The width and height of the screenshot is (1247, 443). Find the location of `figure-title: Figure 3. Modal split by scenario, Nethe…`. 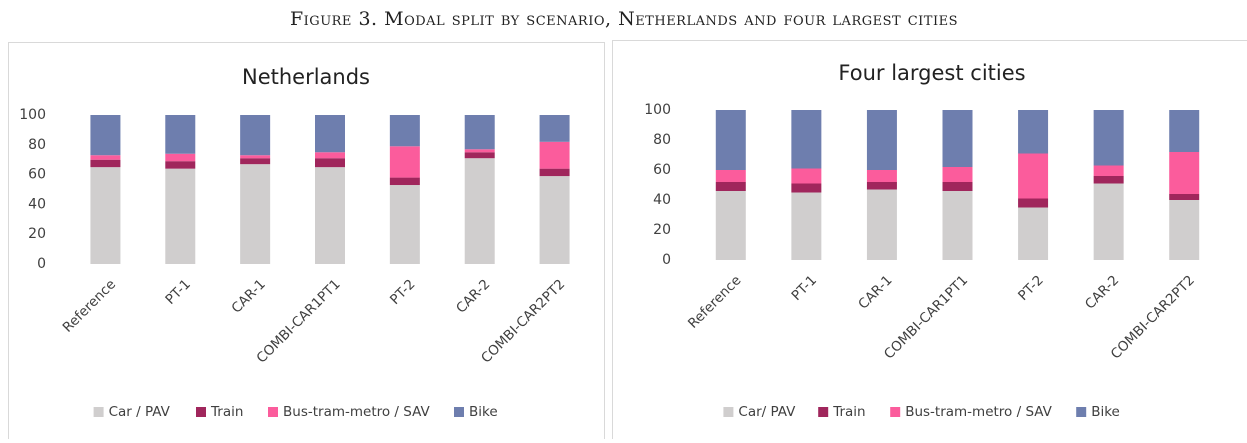

figure-title: Figure 3. Modal split by scenario, Nethe… is located at coordinates (624, 19).